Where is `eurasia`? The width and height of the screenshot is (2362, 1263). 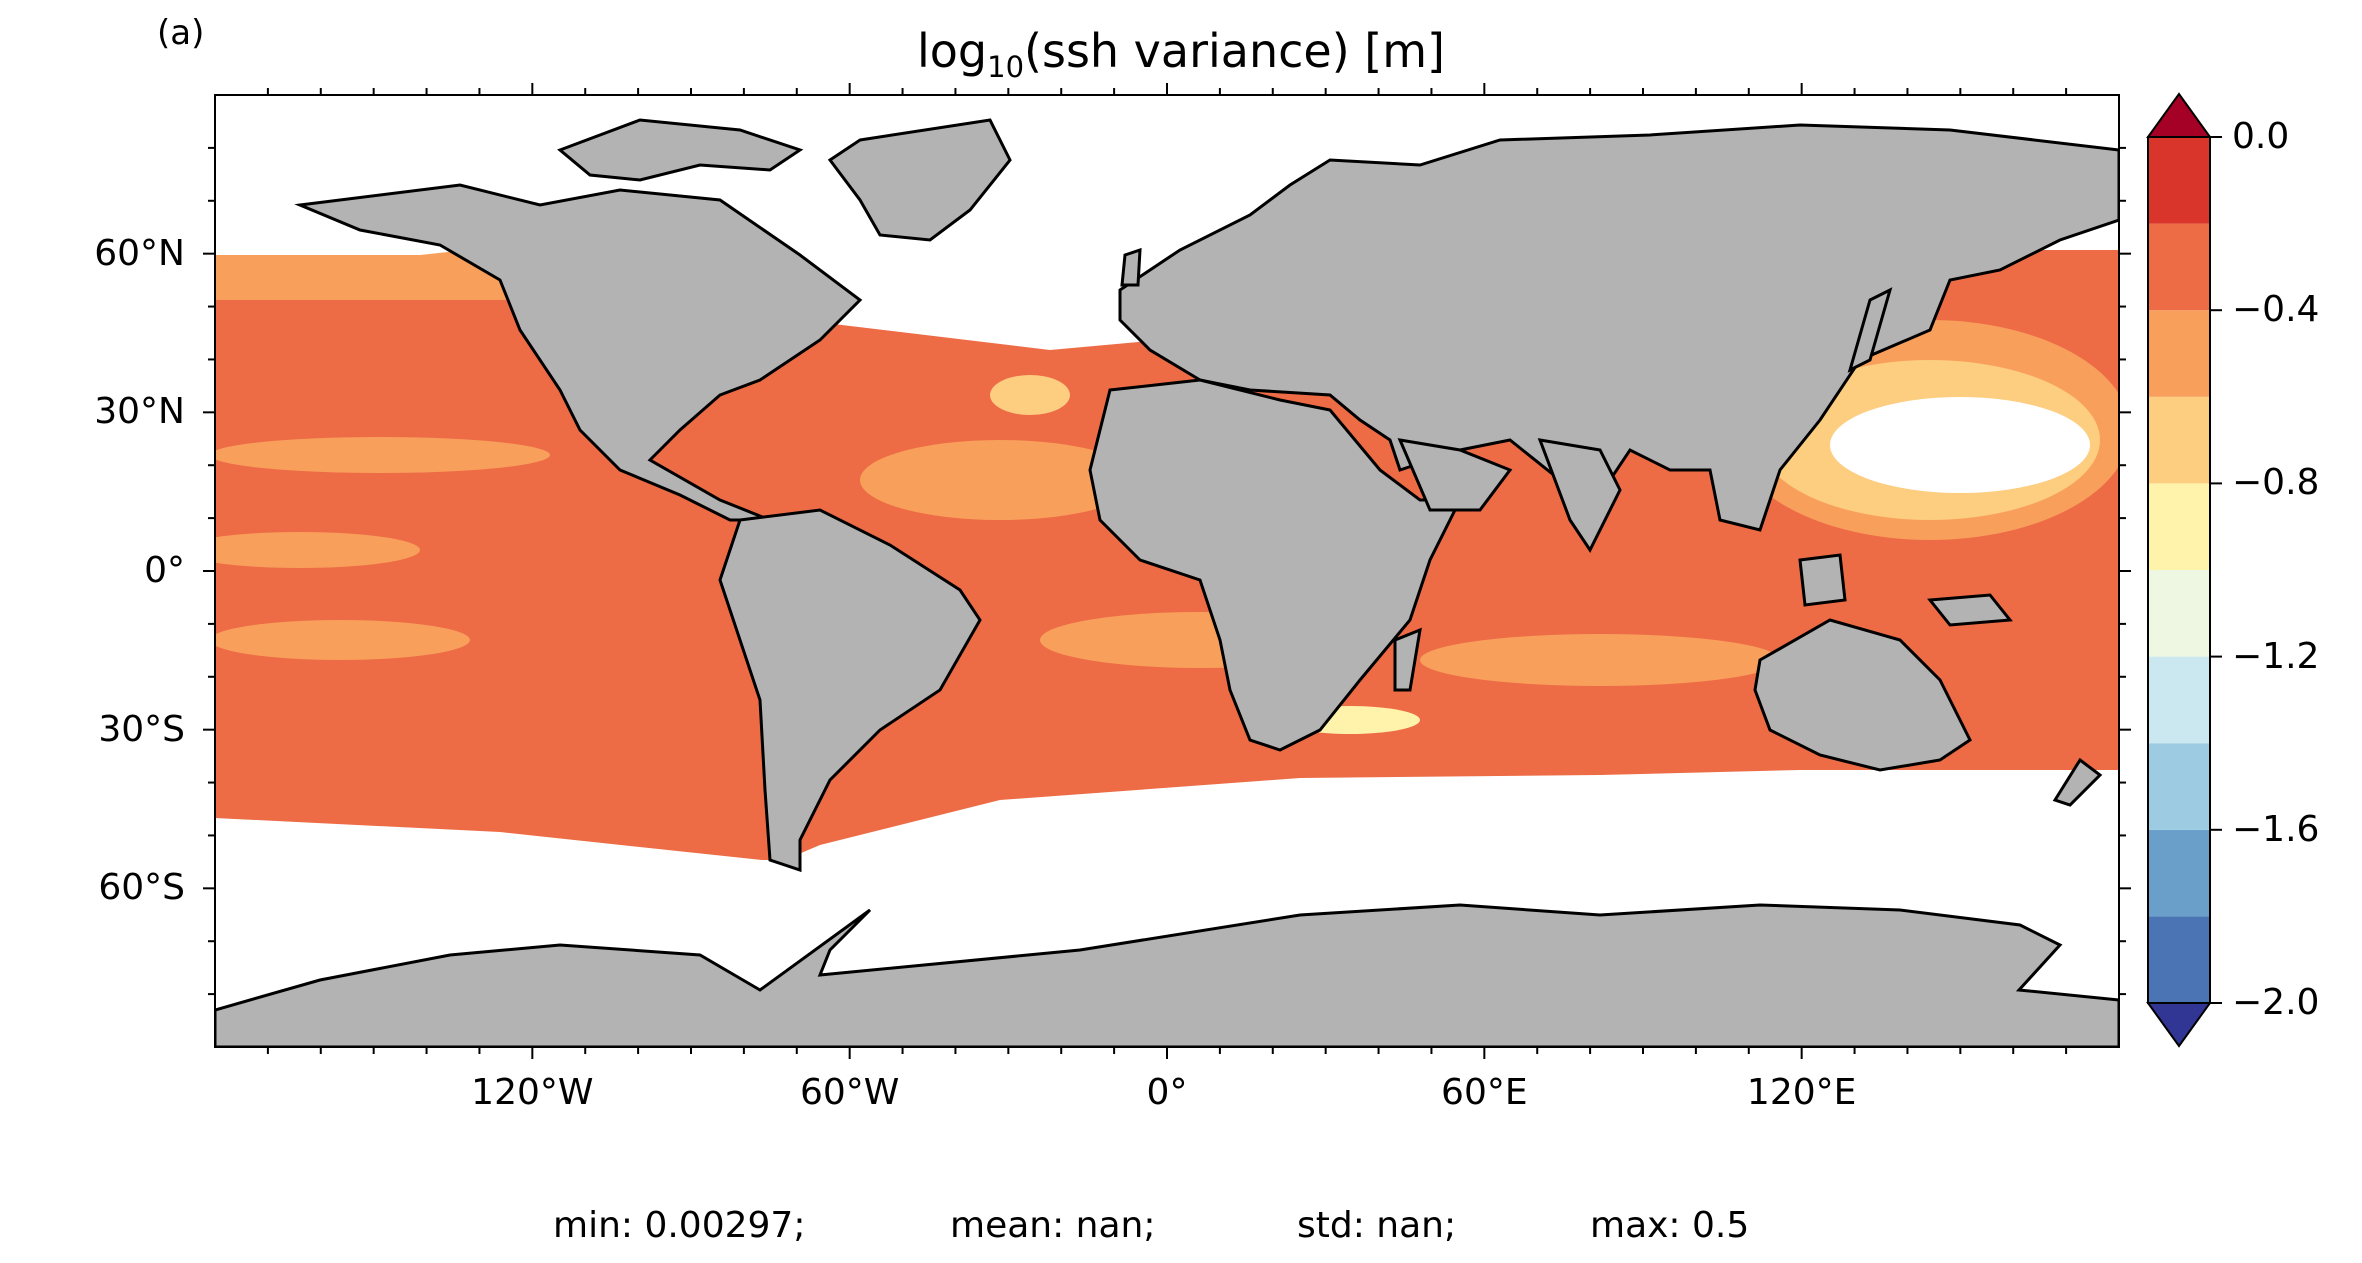 eurasia is located at coordinates (1618, 327).